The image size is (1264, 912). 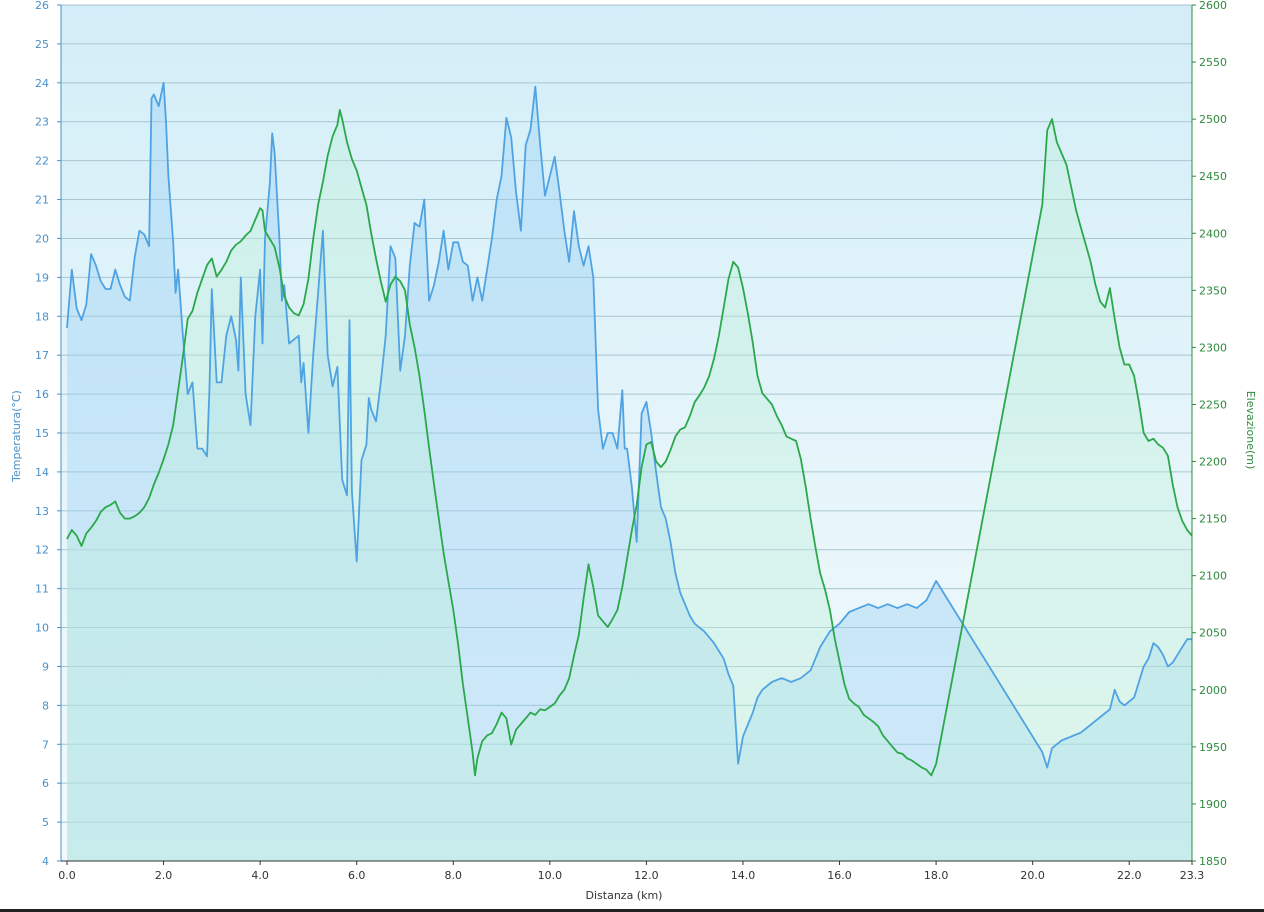 I want to click on x-tick-label: 0.0, so click(x=67, y=875).